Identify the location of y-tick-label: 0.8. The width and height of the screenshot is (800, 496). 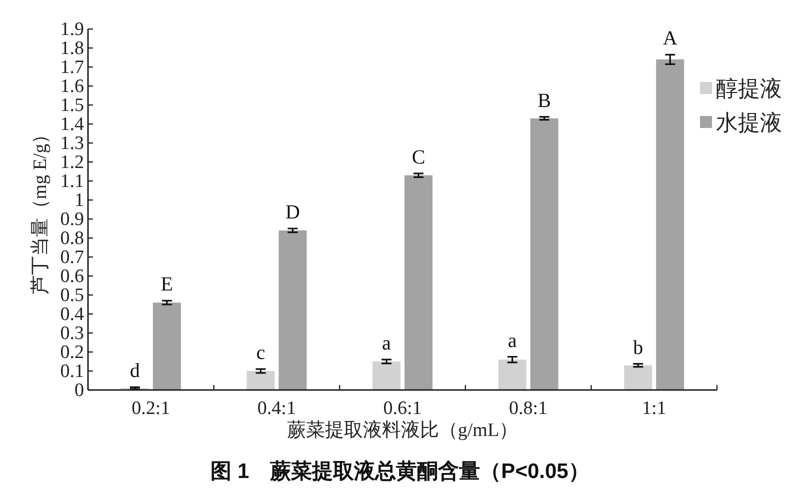
(72, 238).